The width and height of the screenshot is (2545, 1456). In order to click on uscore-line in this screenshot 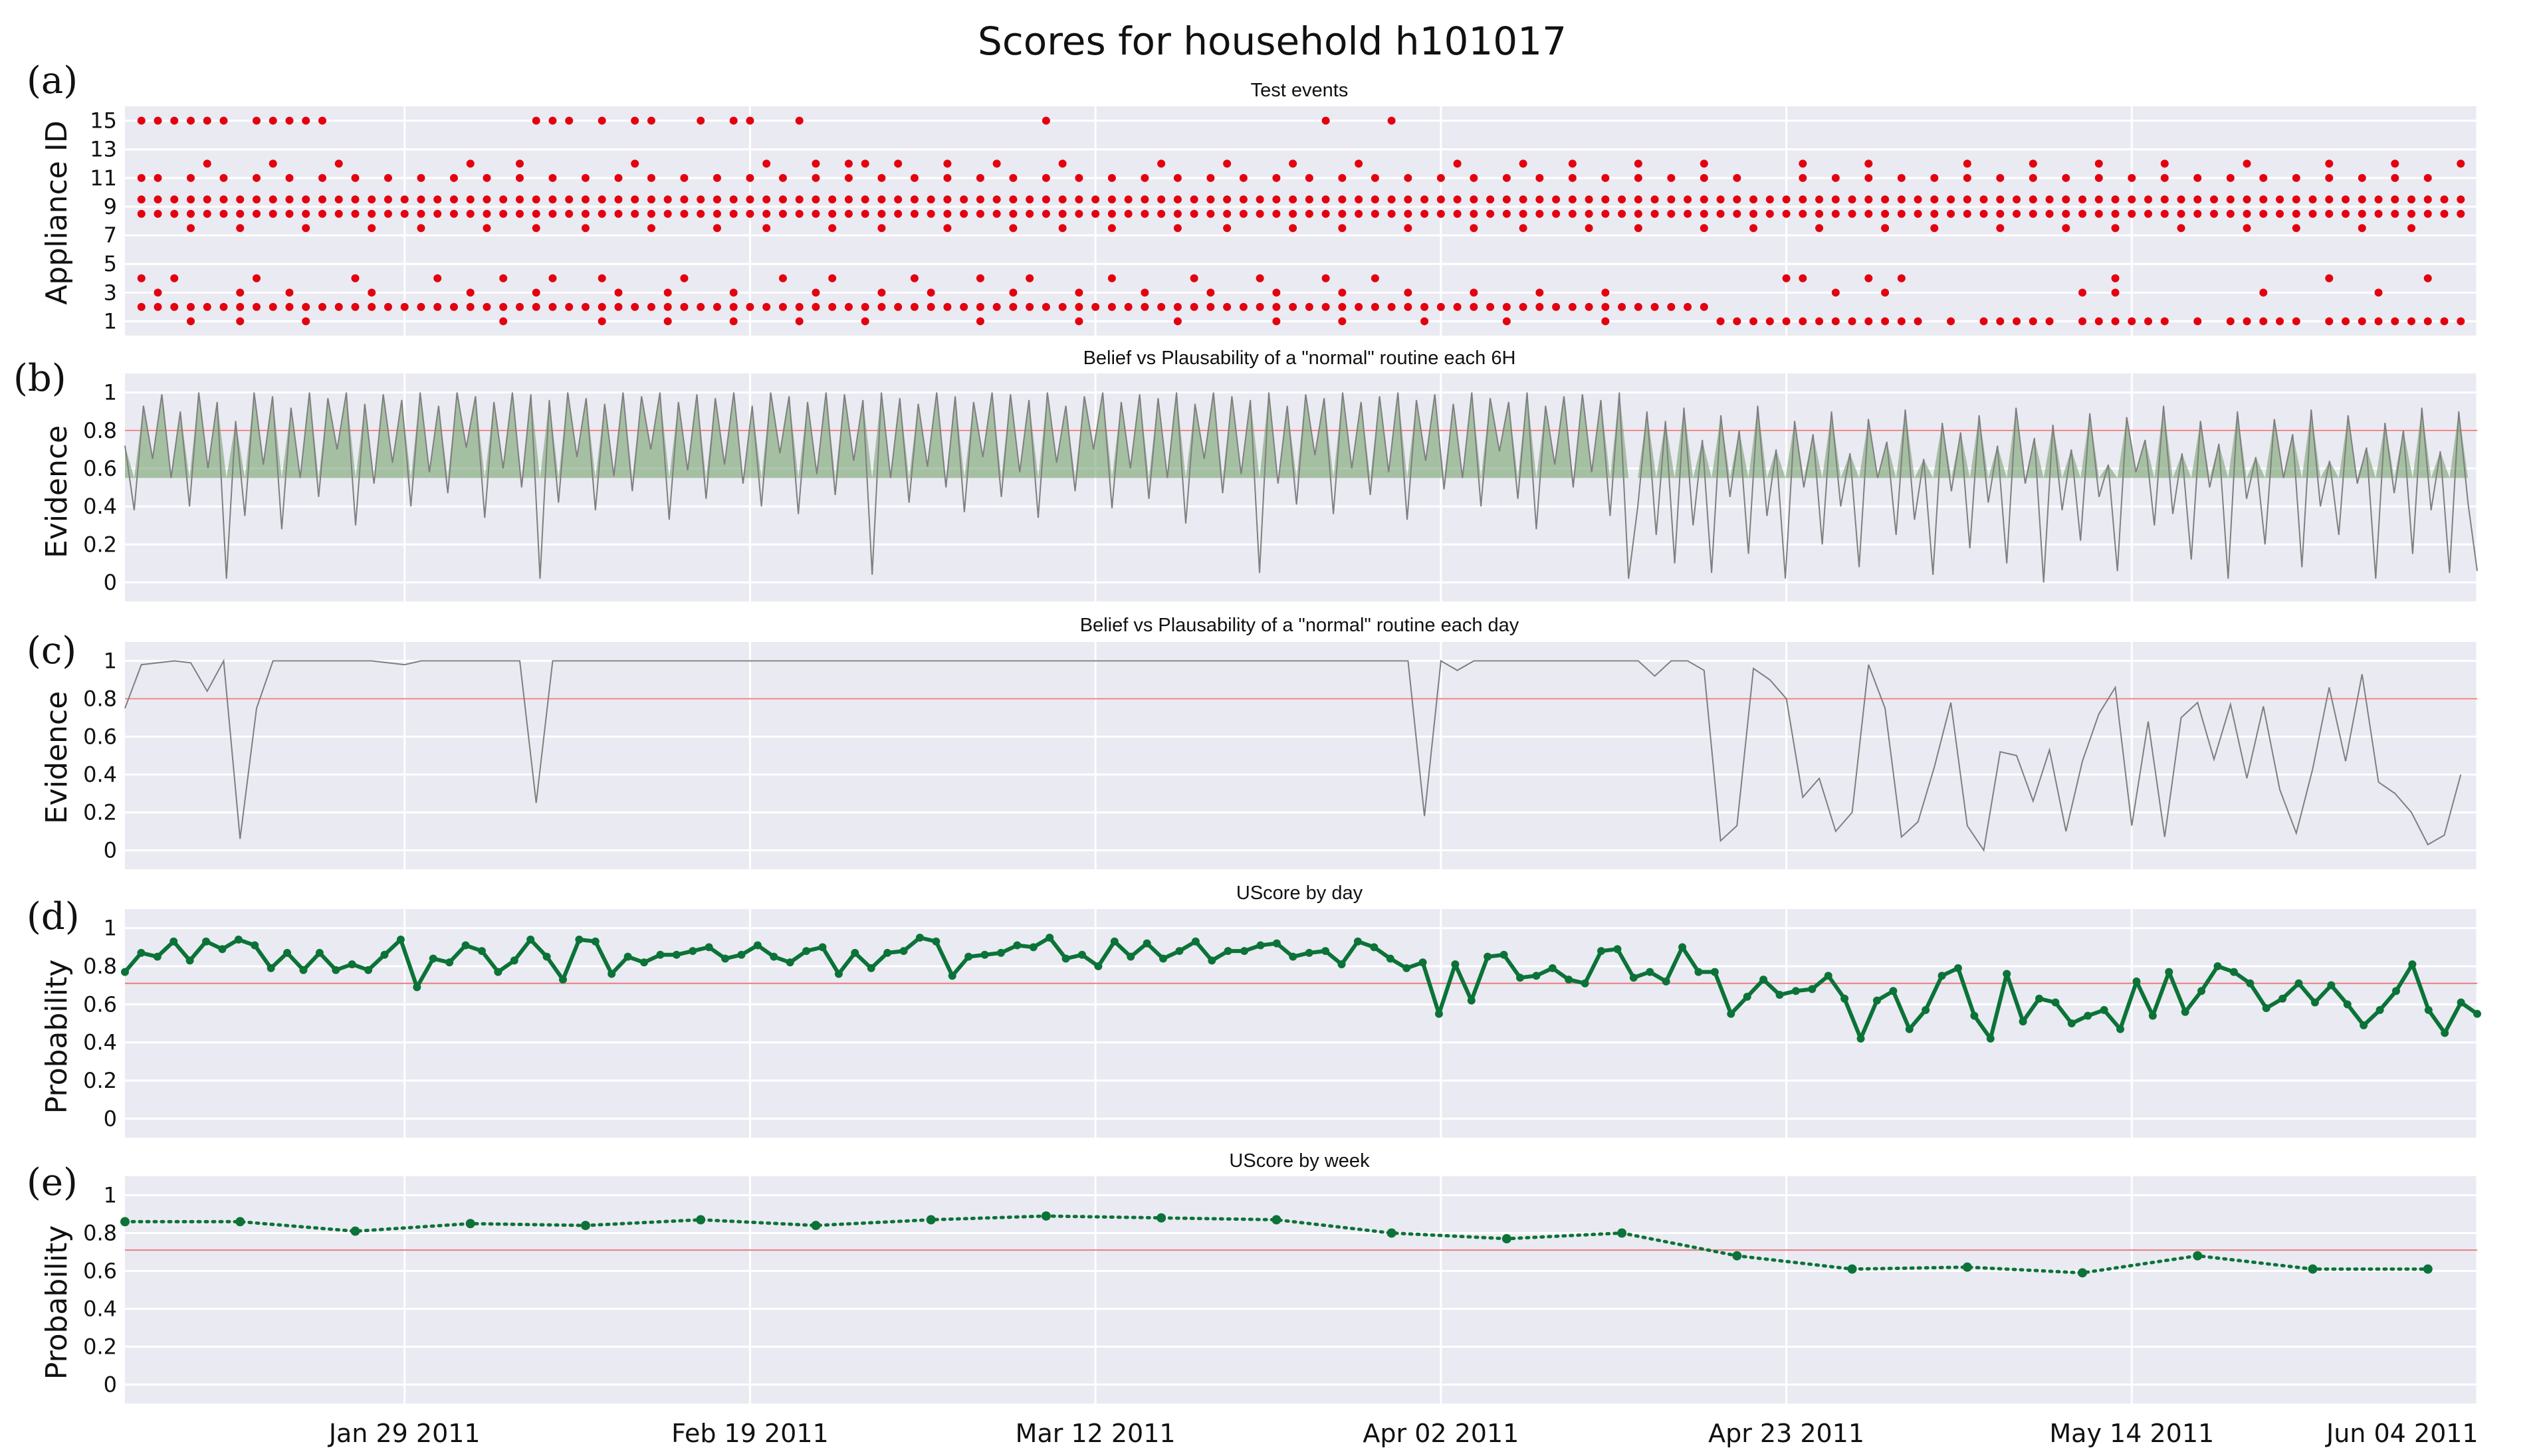, I will do `click(1276, 1244)`.